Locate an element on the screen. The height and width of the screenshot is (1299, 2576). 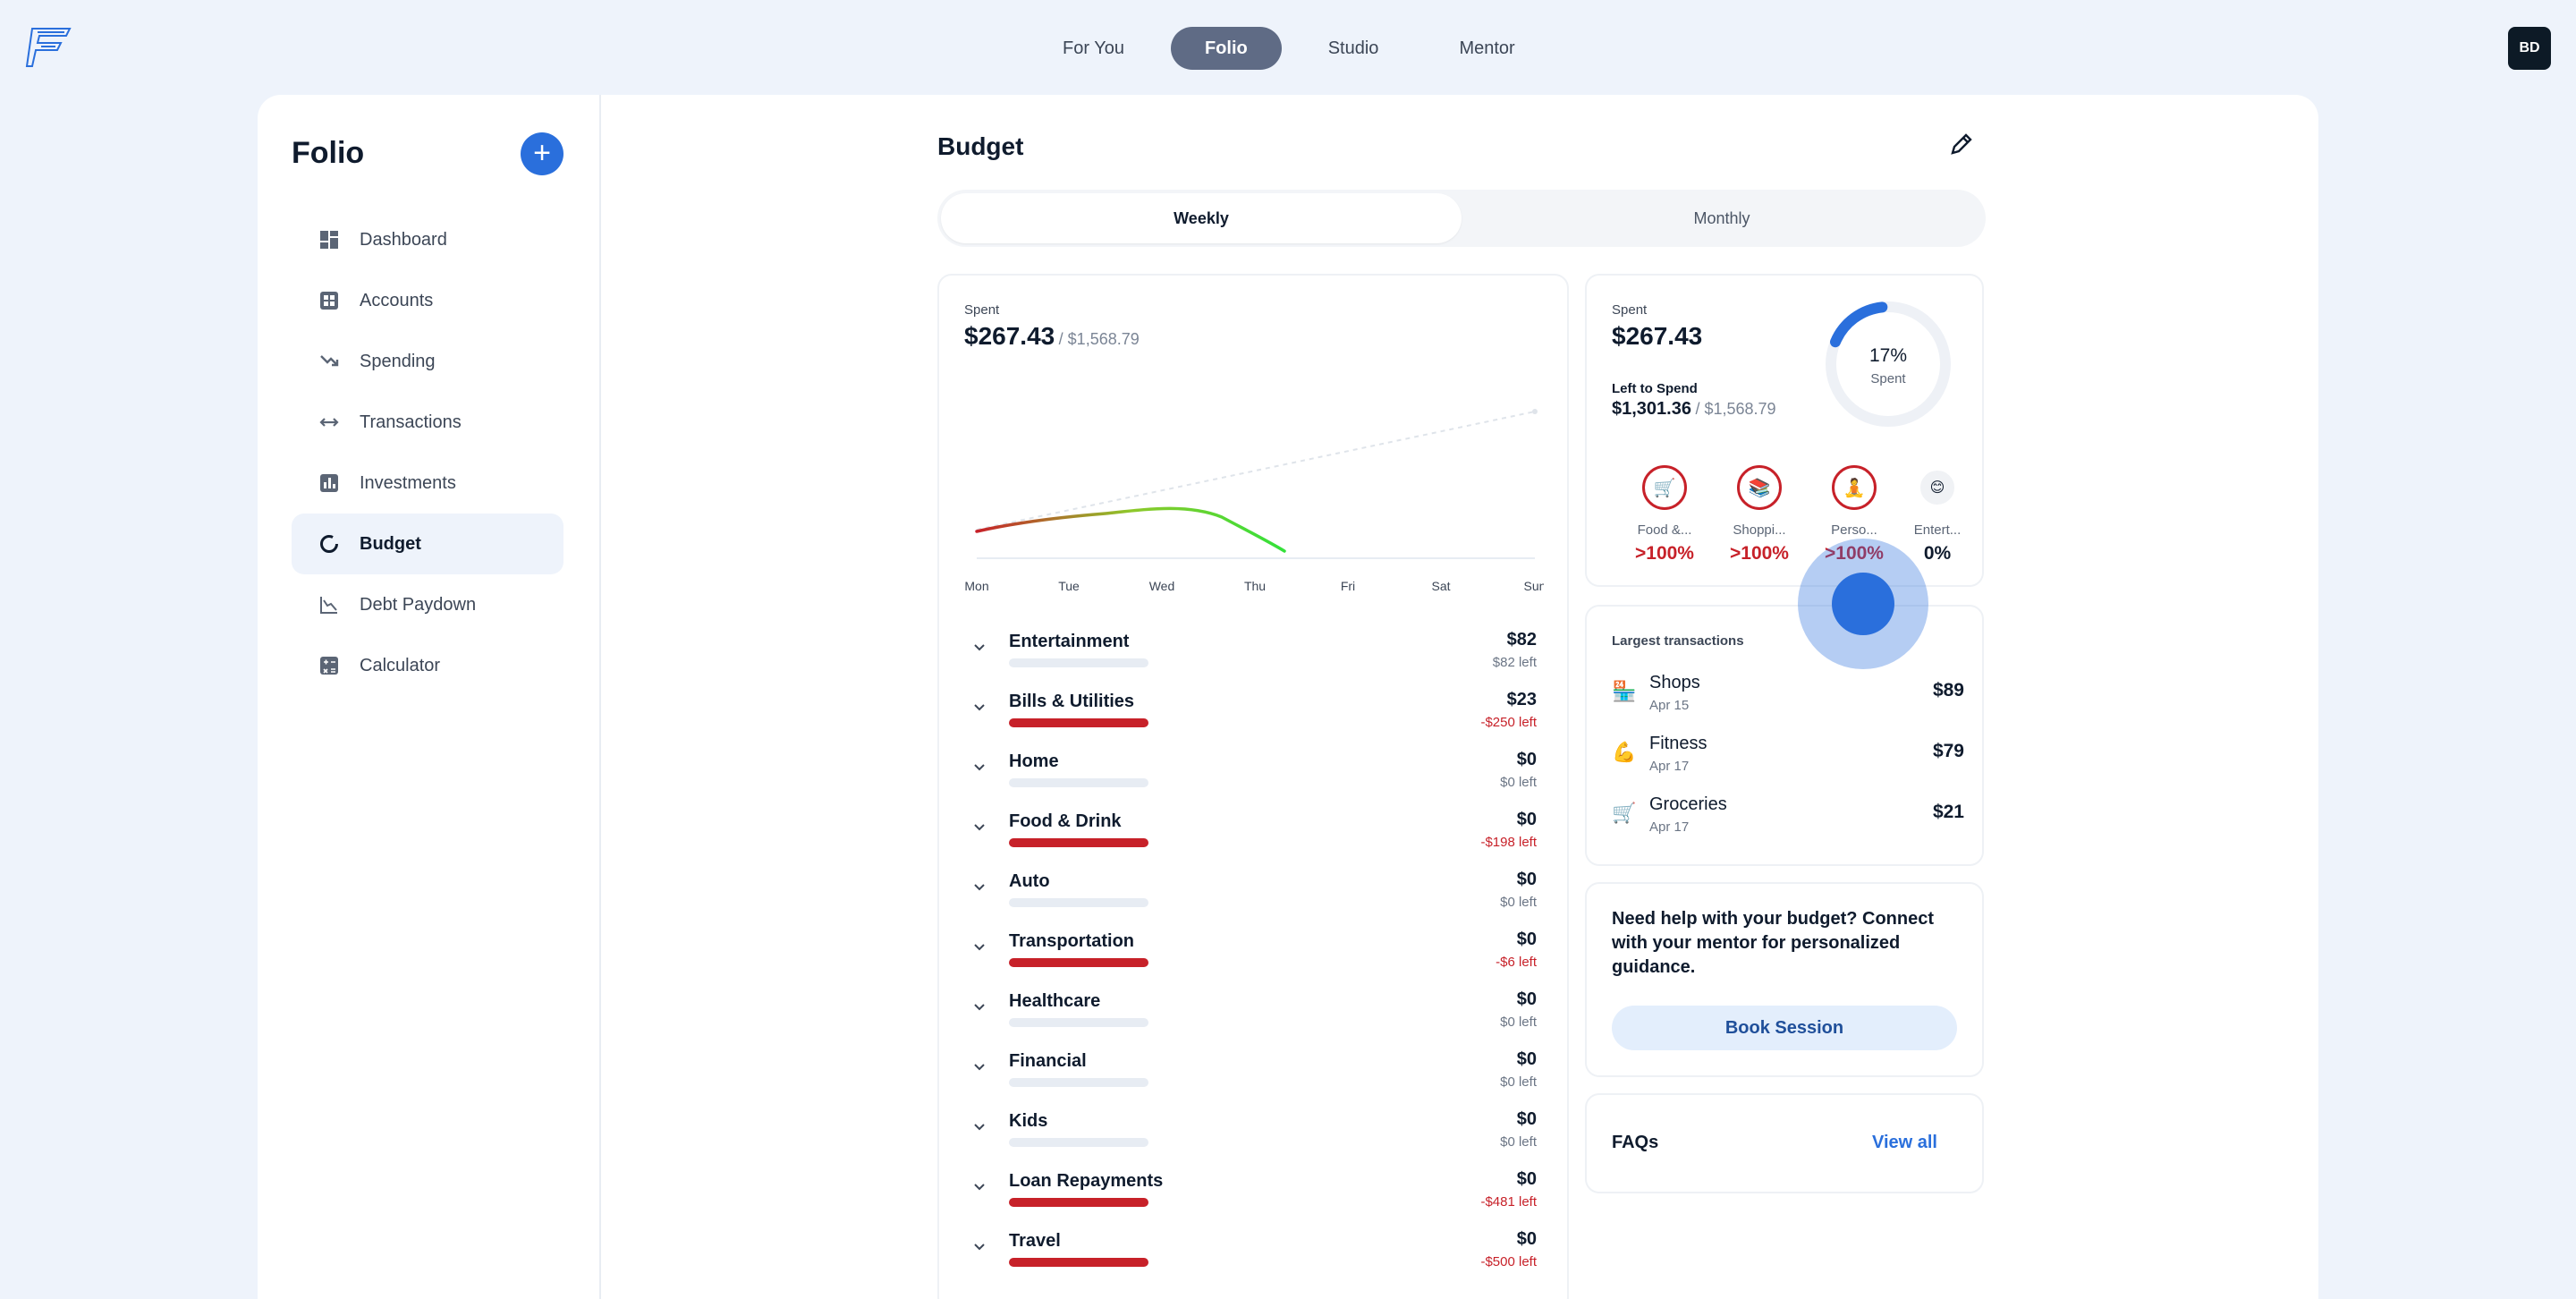
sidebar-item-spending: Spending is located at coordinates (428, 361).